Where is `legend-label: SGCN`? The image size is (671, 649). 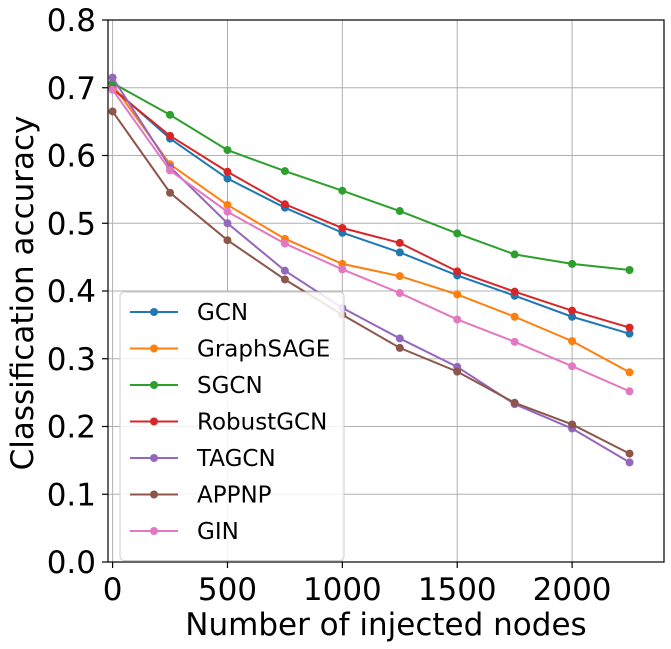 legend-label: SGCN is located at coordinates (230, 386).